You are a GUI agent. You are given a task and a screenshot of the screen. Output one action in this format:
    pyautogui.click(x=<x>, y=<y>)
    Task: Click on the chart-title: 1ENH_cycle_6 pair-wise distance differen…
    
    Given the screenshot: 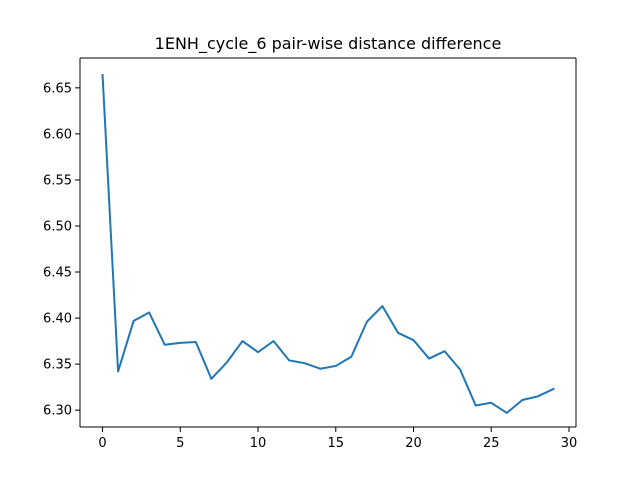 What is the action you would take?
    pyautogui.click(x=328, y=44)
    